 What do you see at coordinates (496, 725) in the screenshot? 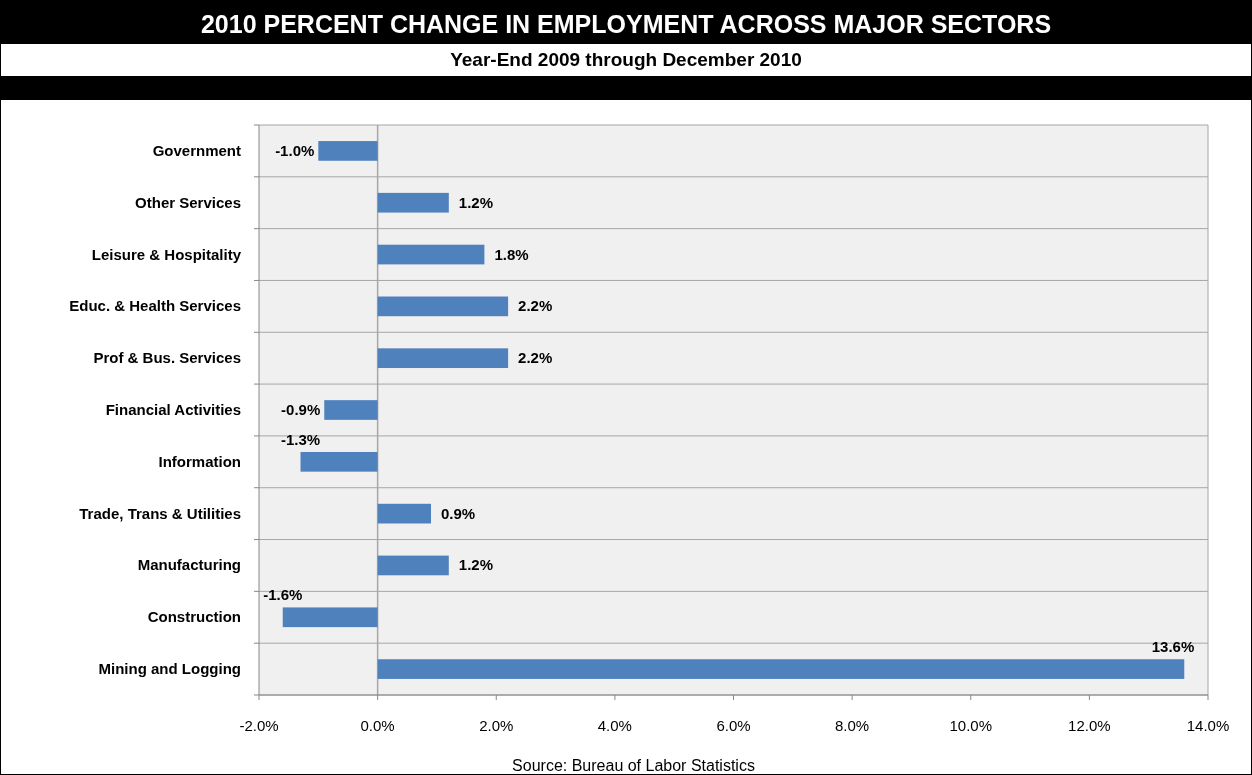
I see `x-tick-label: 2.0%` at bounding box center [496, 725].